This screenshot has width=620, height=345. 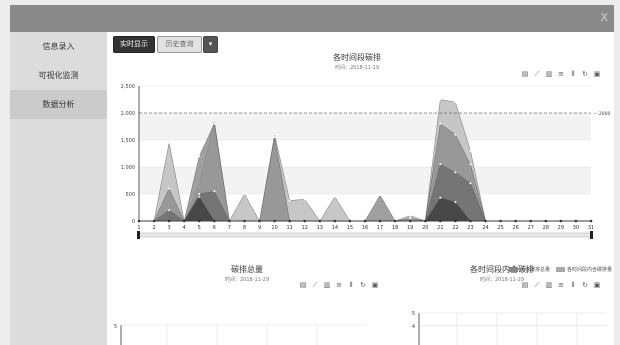 I want to click on dropdown-button: ▾, so click(x=210, y=44).